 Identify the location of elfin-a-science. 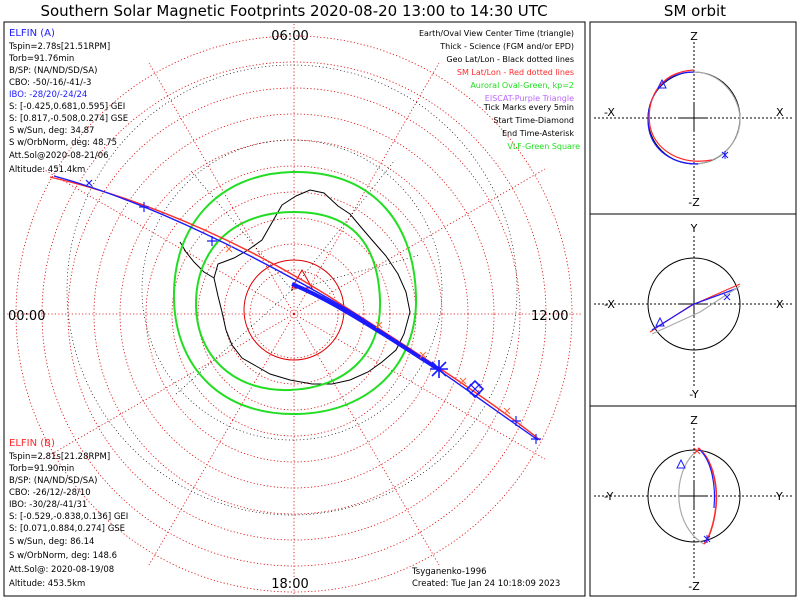
(366, 327).